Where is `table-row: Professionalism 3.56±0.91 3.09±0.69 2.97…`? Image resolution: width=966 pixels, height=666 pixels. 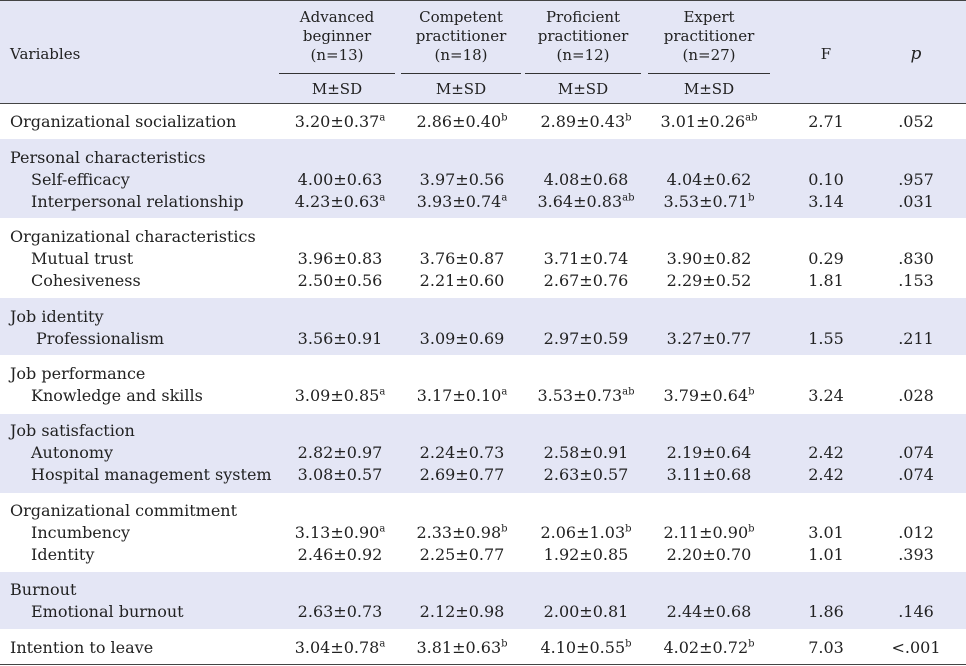 table-row: Professionalism 3.56±0.91 3.09±0.69 2.97… is located at coordinates (483, 339).